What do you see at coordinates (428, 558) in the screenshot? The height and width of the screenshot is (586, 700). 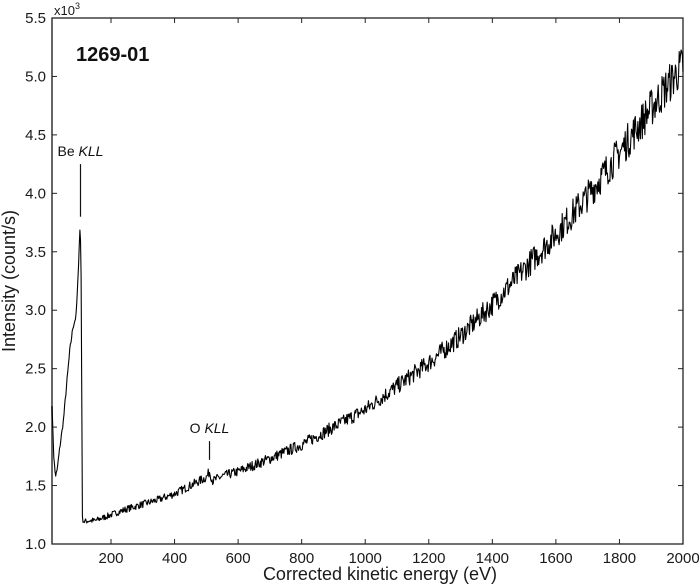 I see `x-tick-label: 1200` at bounding box center [428, 558].